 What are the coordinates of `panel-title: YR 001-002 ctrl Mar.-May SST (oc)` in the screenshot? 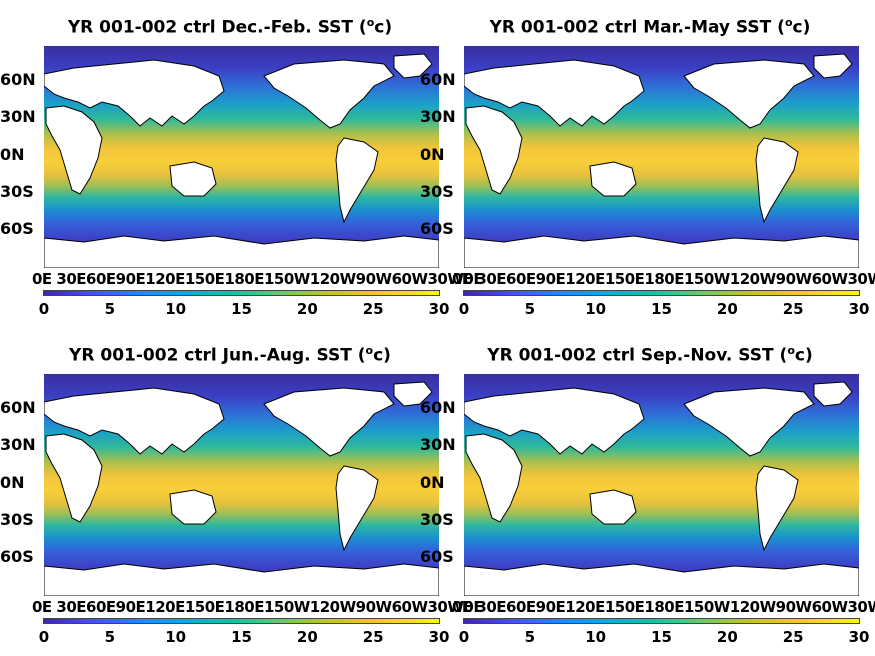 It's located at (650, 27).